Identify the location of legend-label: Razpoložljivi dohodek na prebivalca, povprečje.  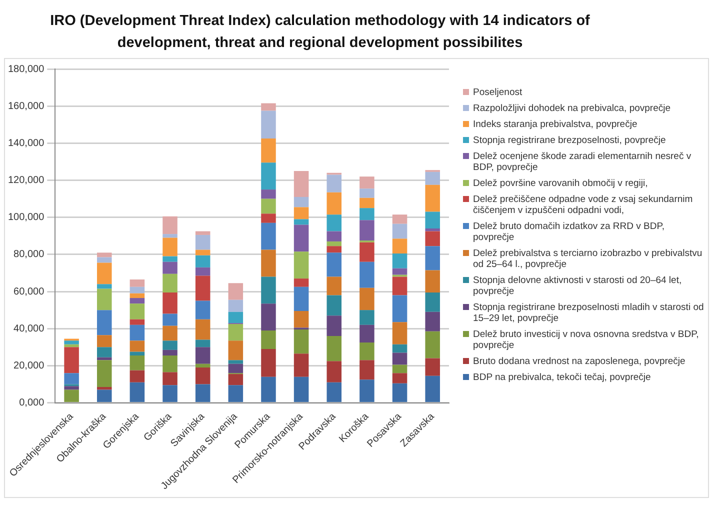
(572, 108).